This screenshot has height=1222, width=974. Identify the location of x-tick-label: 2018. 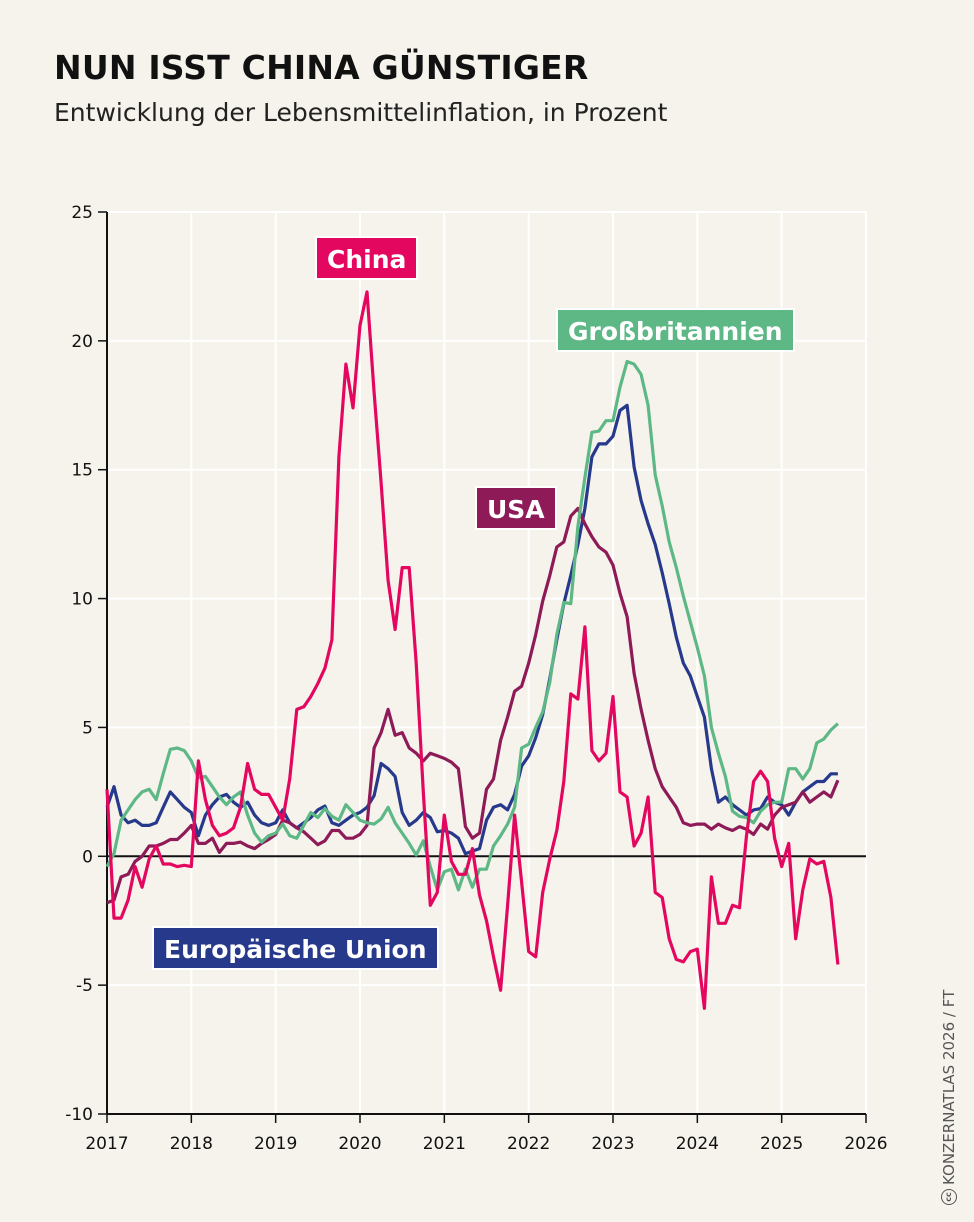
(191, 1144).